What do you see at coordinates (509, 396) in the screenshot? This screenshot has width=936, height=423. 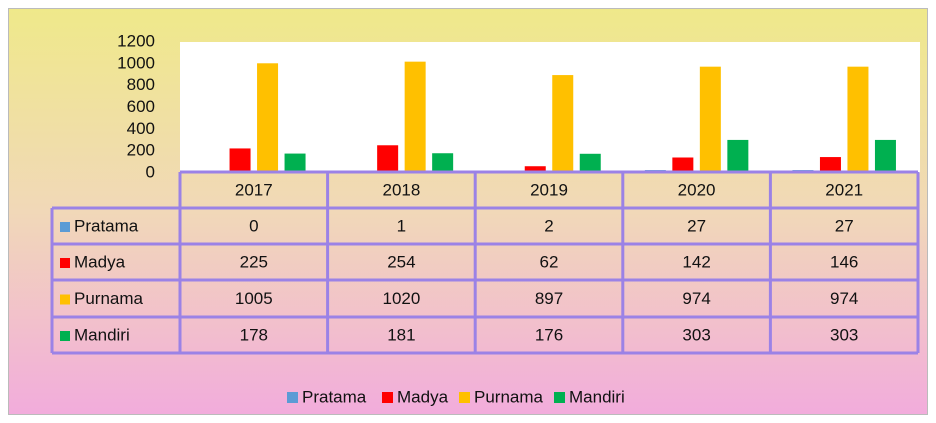 I see `legend-label: Purnama` at bounding box center [509, 396].